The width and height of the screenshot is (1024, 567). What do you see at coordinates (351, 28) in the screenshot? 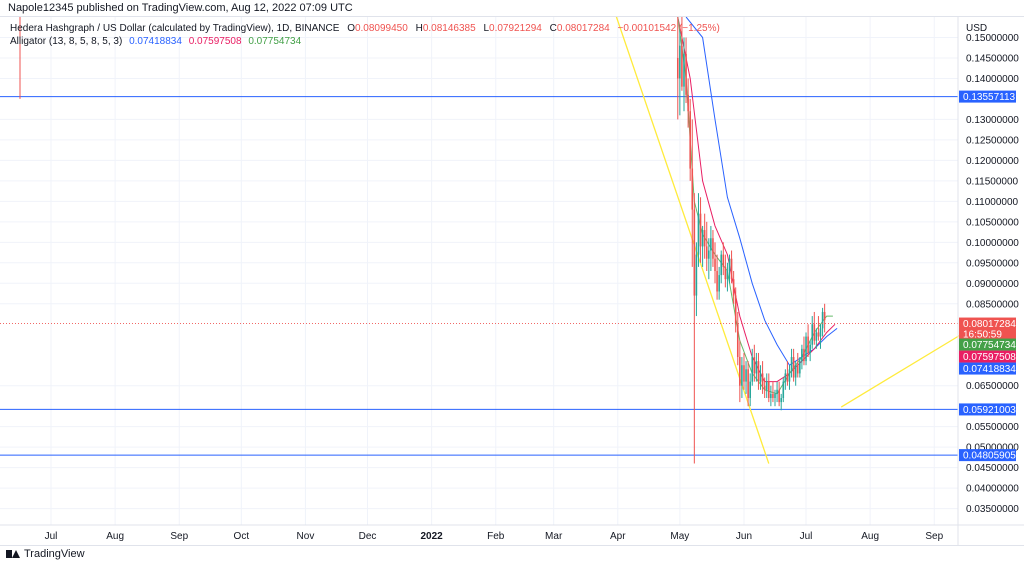
I see `legend-o-label: O` at bounding box center [351, 28].